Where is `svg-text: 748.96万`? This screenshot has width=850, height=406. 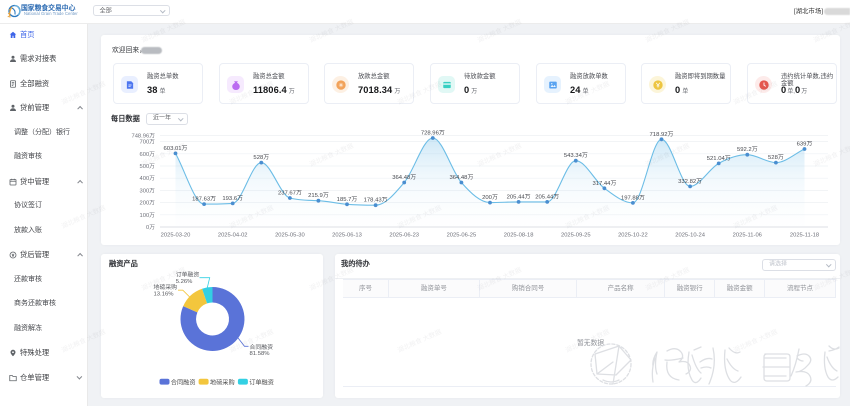
svg-text: 748.96万 is located at coordinates (143, 136).